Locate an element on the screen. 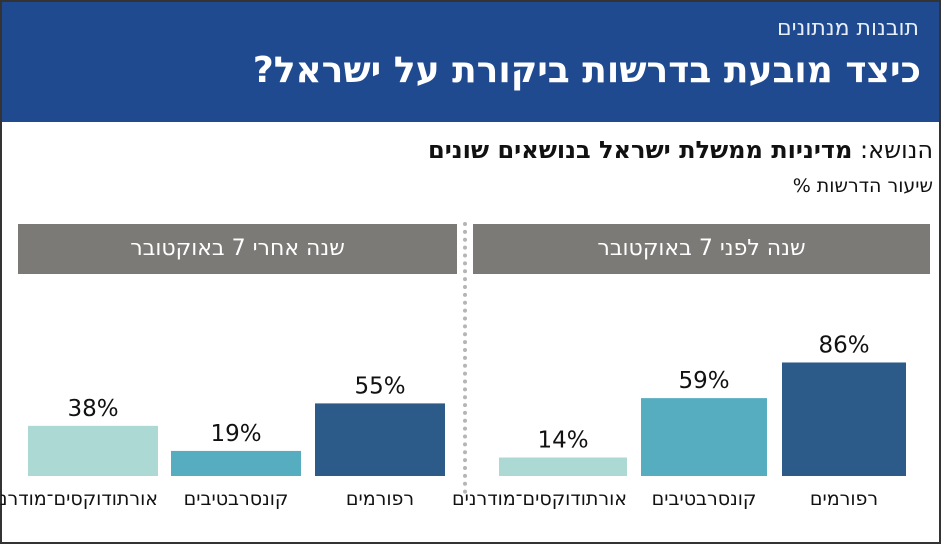  bar-before-conservative is located at coordinates (704, 437).